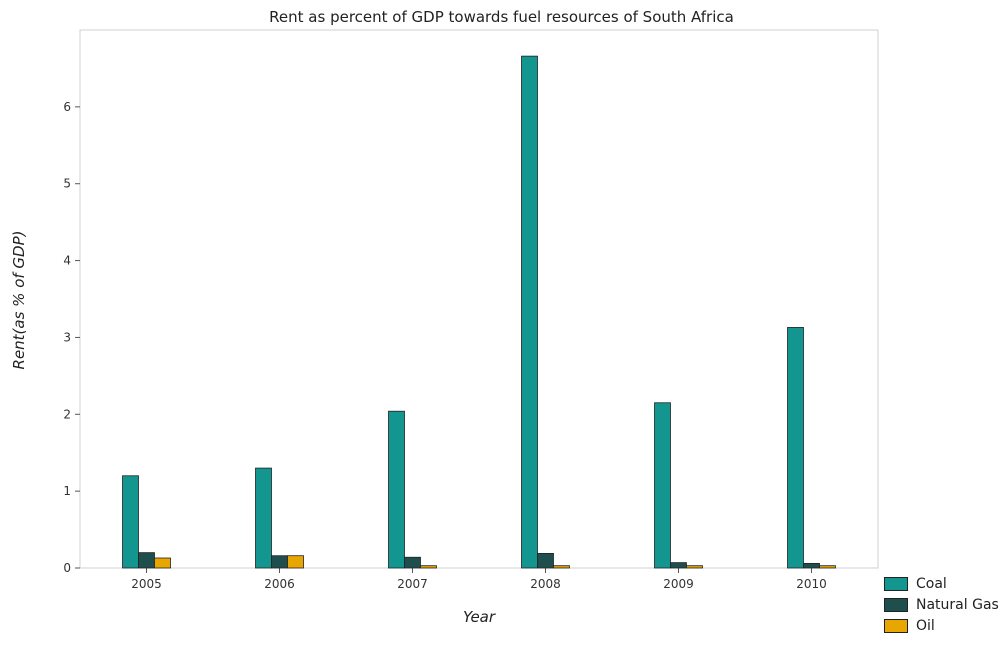  Describe the element at coordinates (795, 448) in the screenshot. I see `bar-coal-2010` at that location.